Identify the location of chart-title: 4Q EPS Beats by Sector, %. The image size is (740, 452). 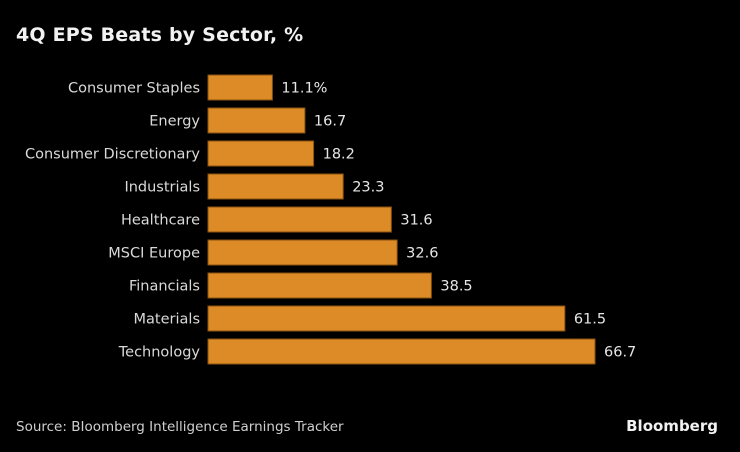
(160, 35).